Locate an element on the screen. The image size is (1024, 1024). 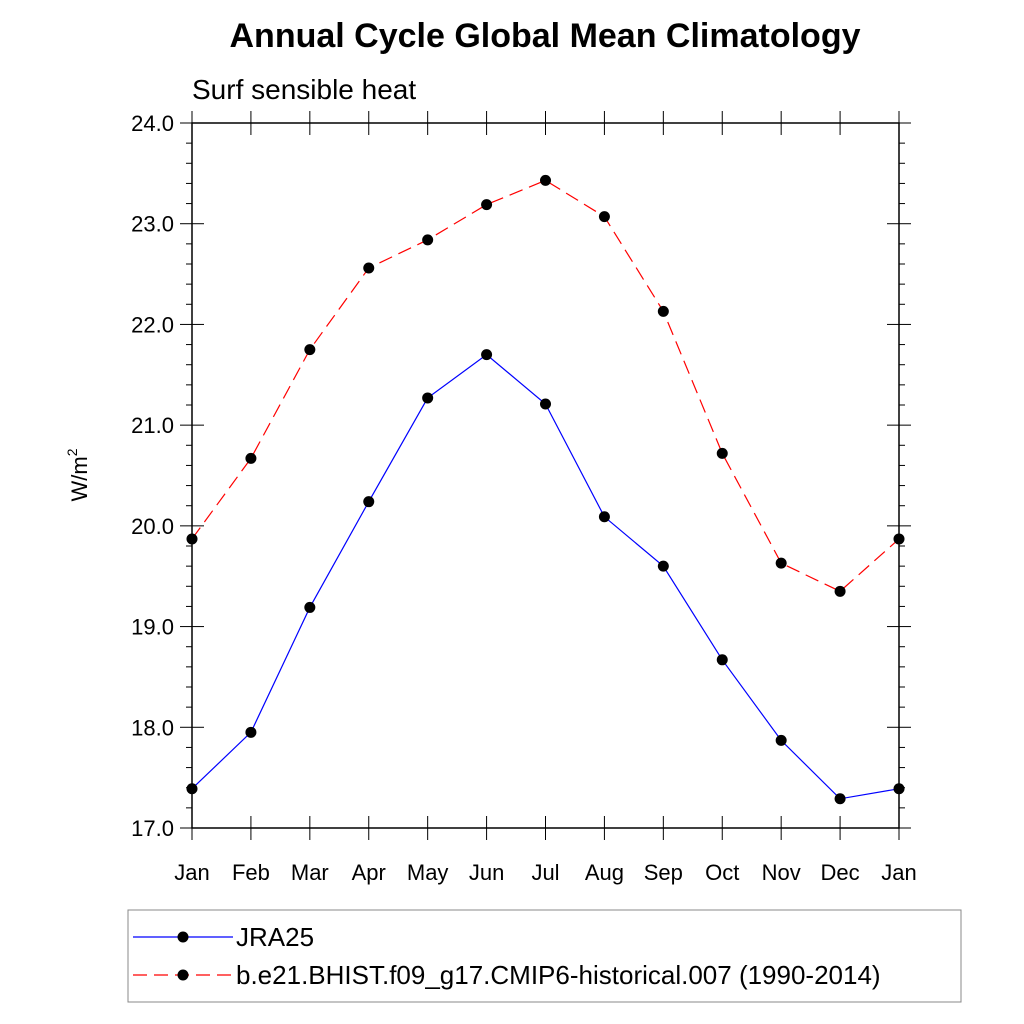
x-tick-labels: Jan Feb Mar Apr May Jun Jul Aug Sep Oct Nov Dec Jan is located at coordinates (545, 872).